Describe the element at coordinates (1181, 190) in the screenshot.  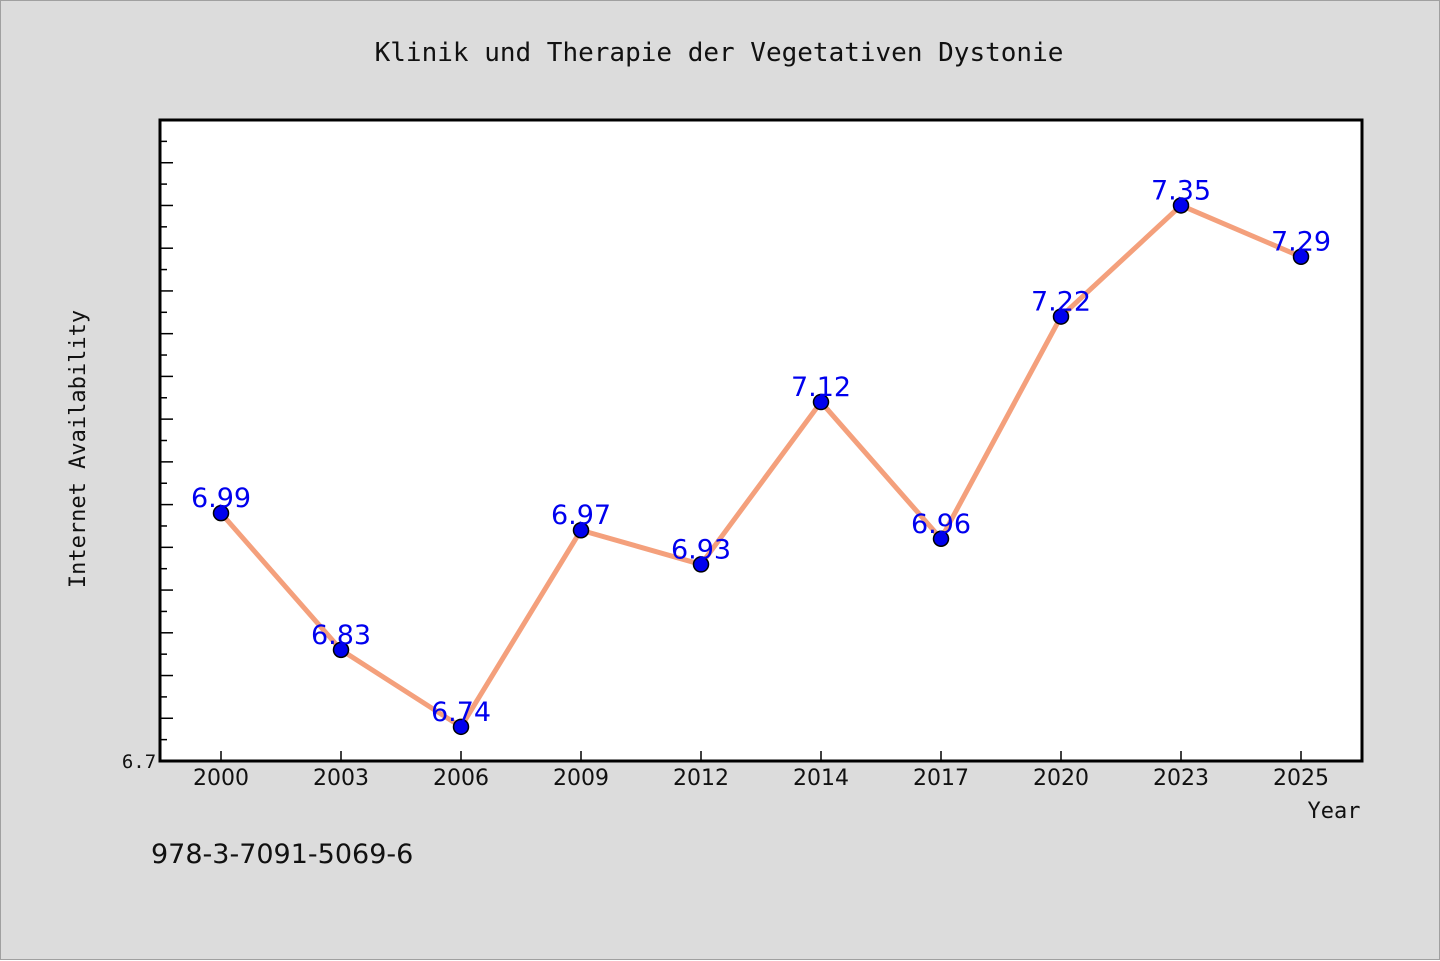
I see `data-label: 7.35` at that location.